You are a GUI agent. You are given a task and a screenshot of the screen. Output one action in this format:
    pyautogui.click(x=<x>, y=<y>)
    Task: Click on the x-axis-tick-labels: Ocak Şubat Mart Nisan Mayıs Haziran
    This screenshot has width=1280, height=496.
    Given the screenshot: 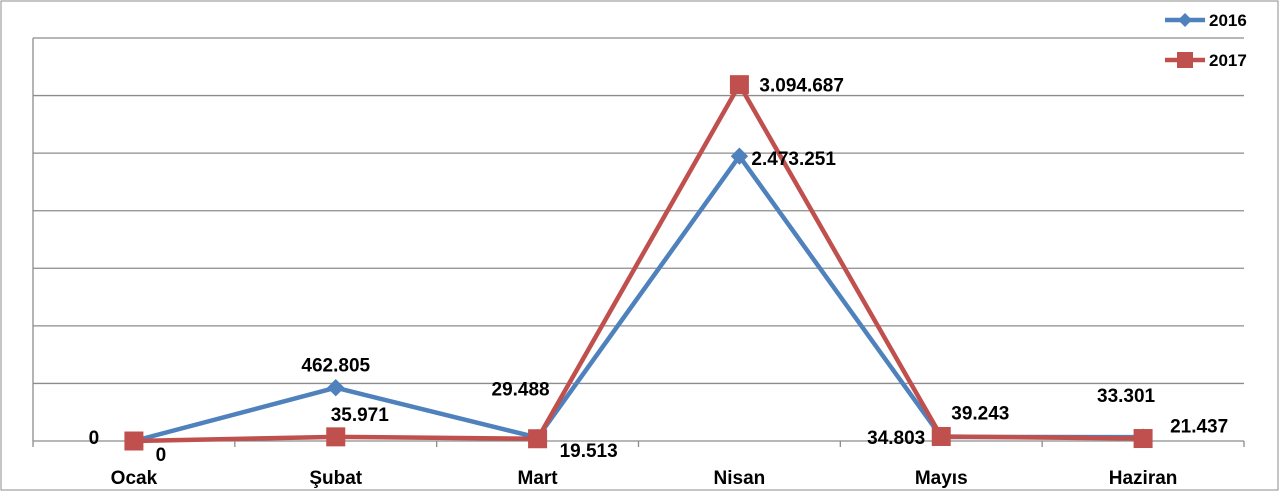 What is the action you would take?
    pyautogui.click(x=644, y=478)
    